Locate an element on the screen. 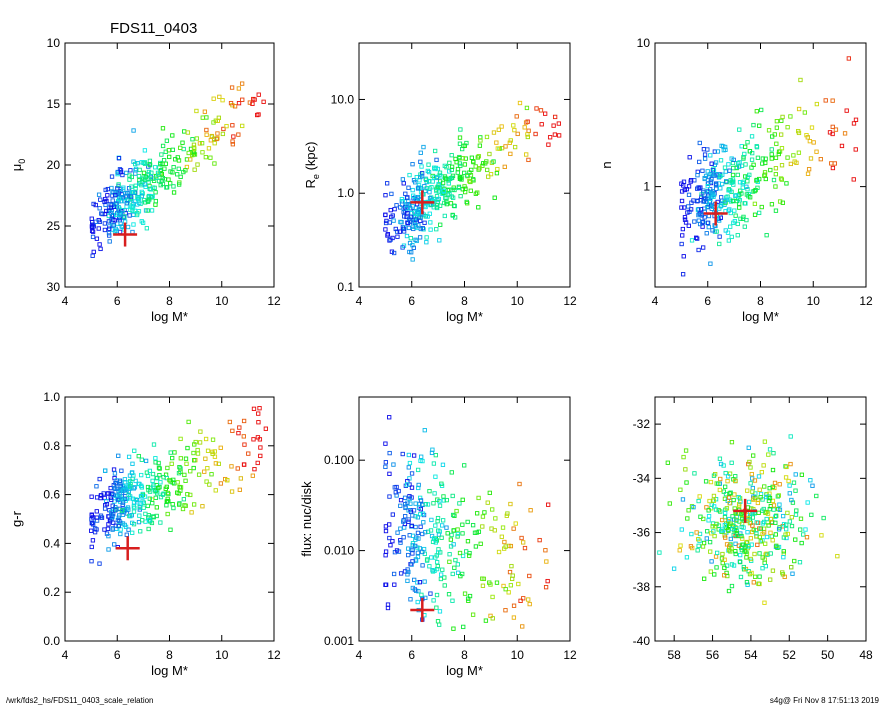  x-tick-label: 4 is located at coordinates (65, 655).